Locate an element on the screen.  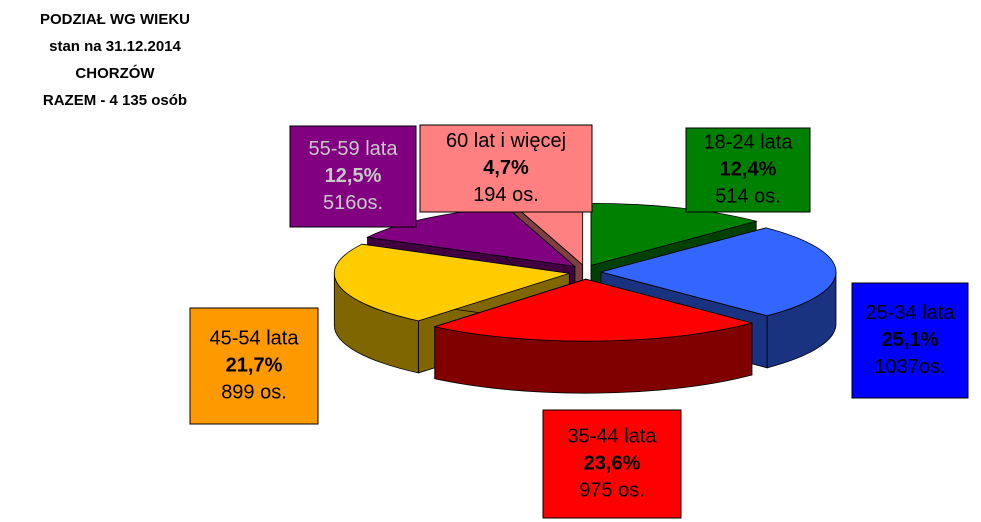
value-label: 21,7% is located at coordinates (254, 365).